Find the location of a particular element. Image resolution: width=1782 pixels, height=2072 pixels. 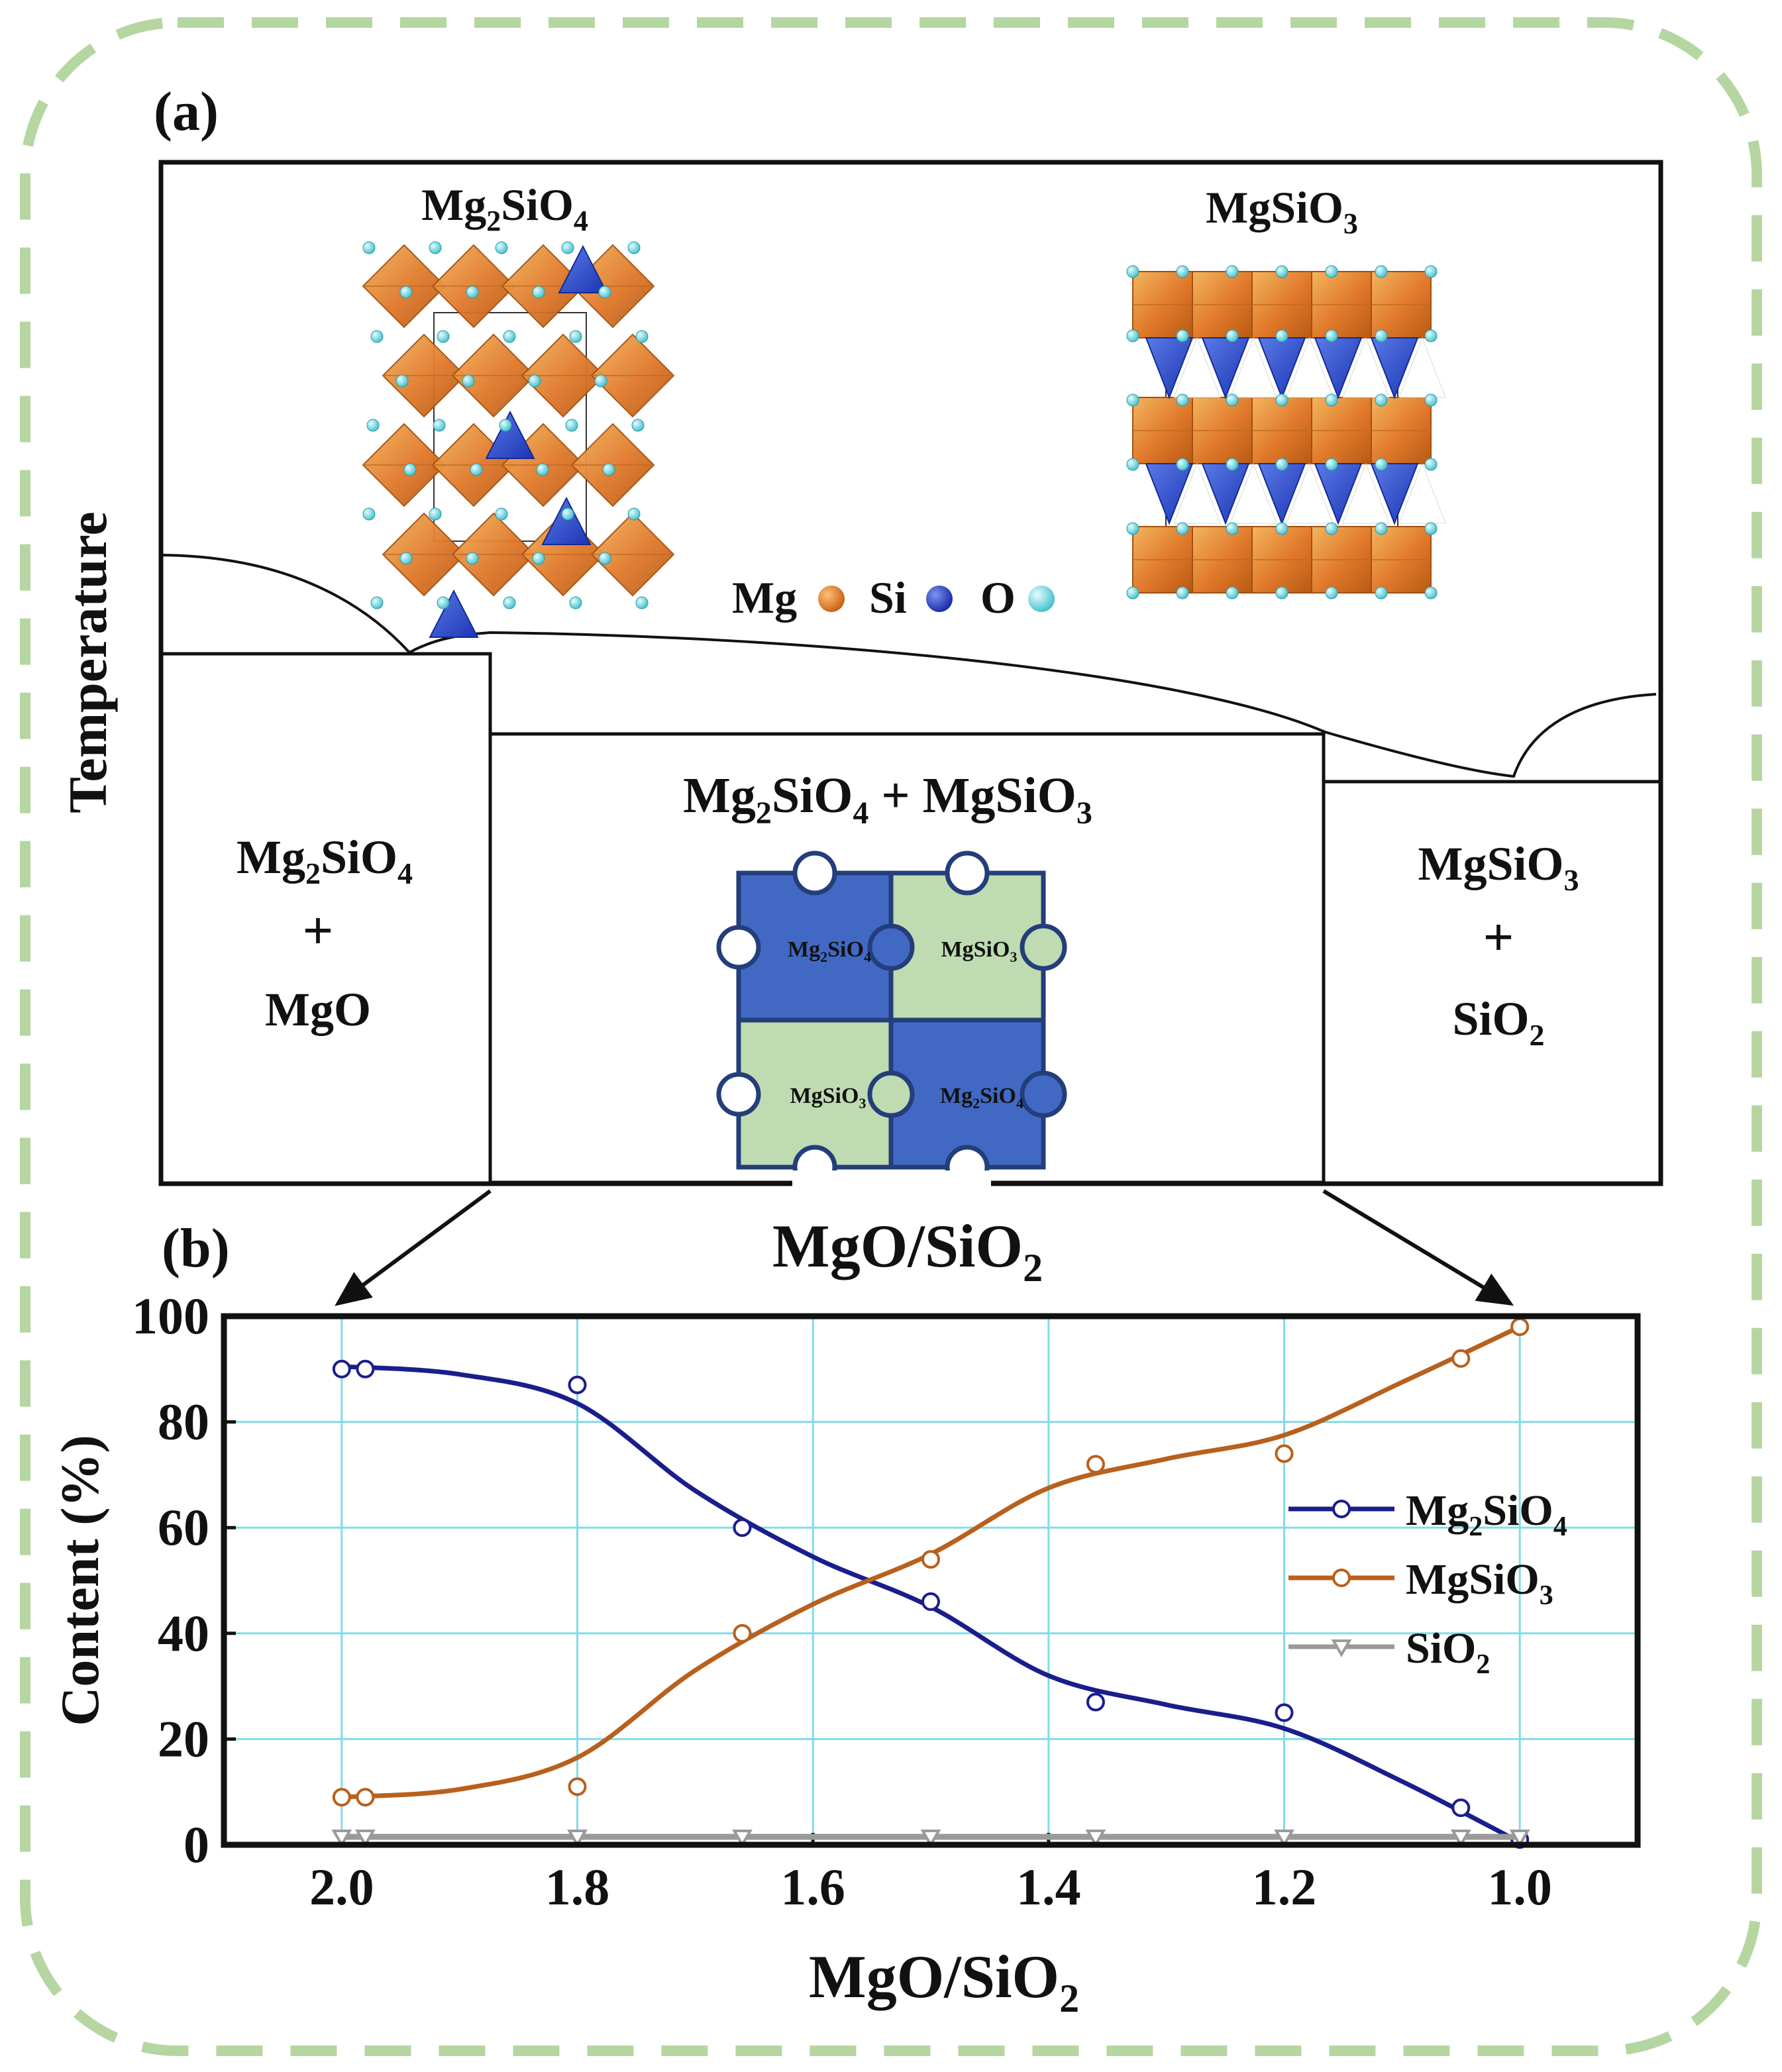

structure-title-mgsio3: MgSiO3 is located at coordinates (1282, 211).